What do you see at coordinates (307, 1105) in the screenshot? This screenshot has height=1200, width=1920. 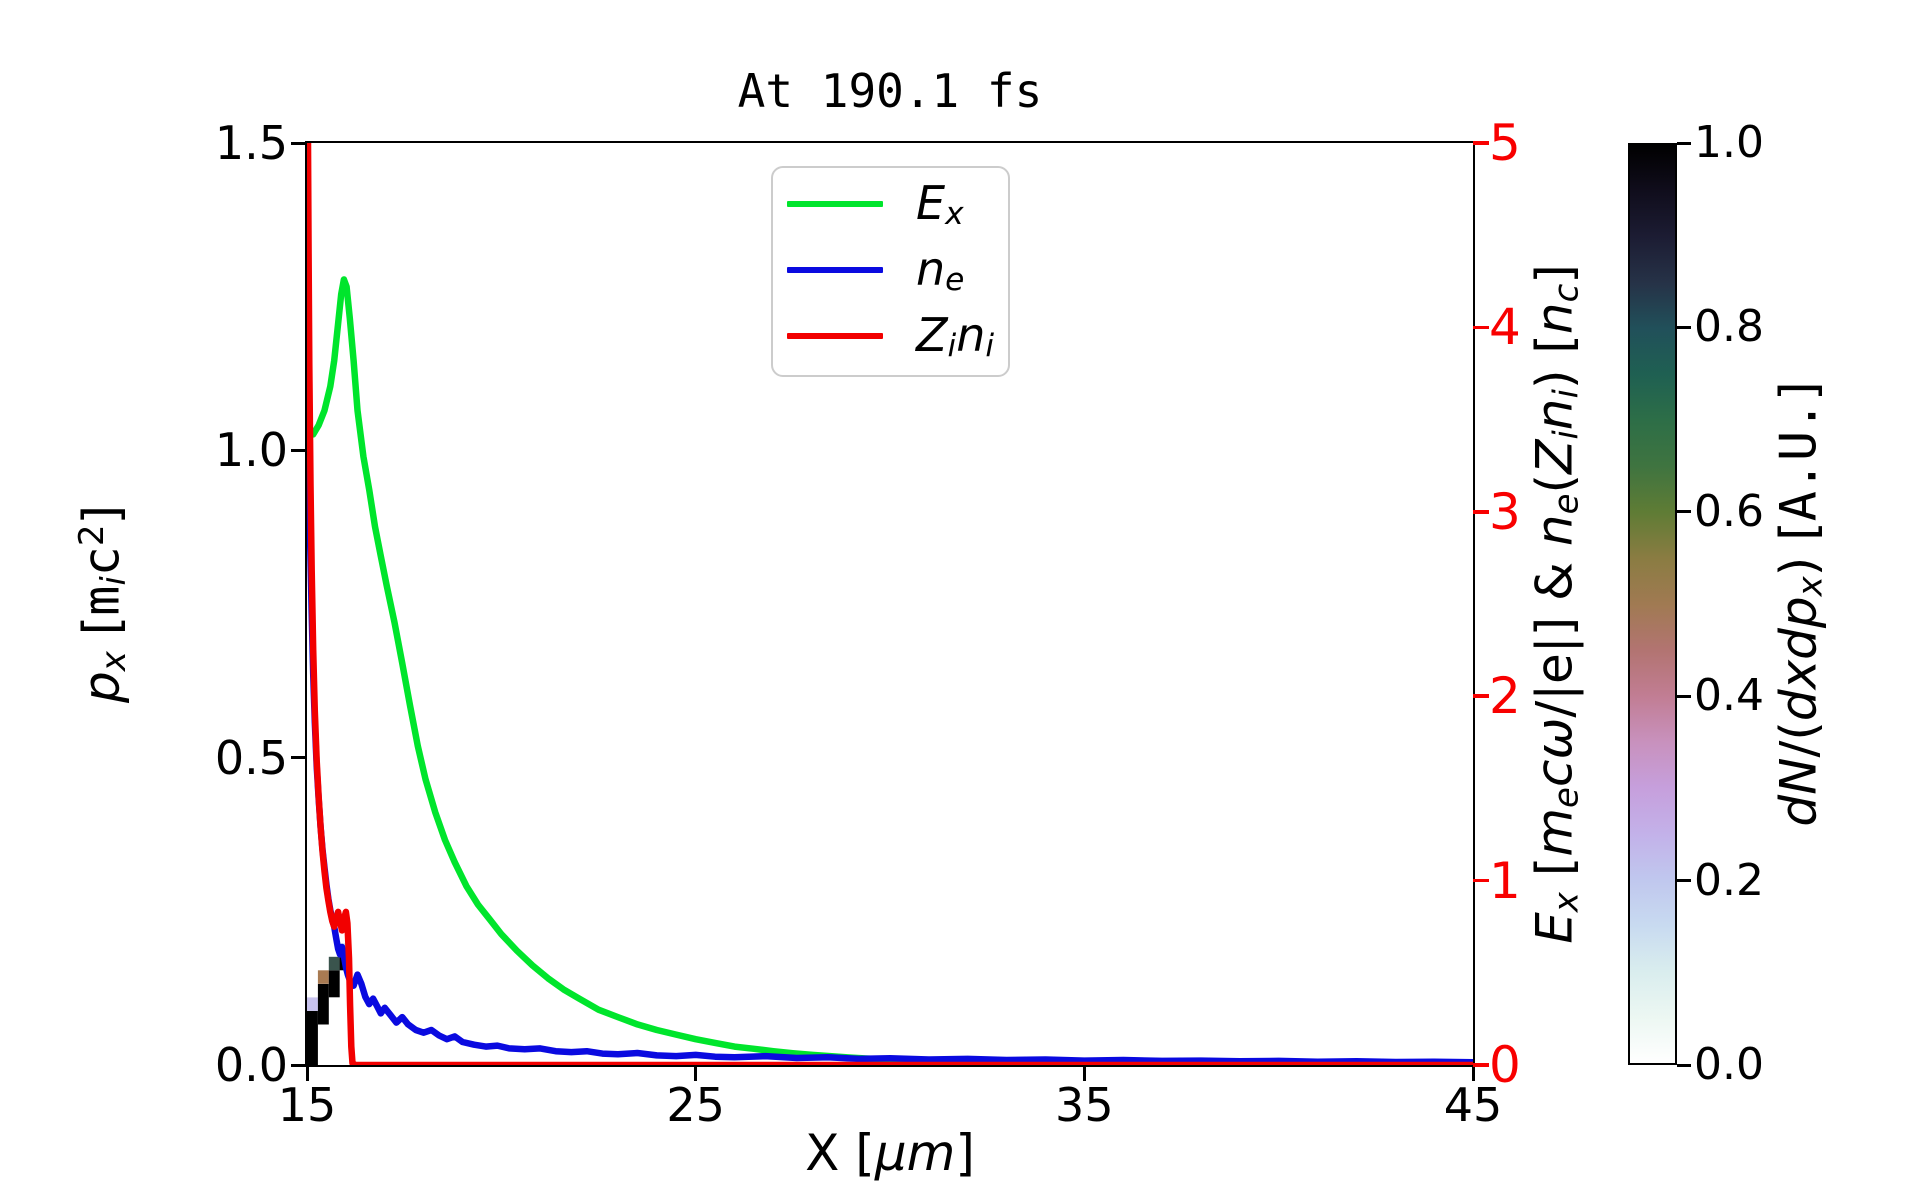 I see `x-tick-label: 15` at bounding box center [307, 1105].